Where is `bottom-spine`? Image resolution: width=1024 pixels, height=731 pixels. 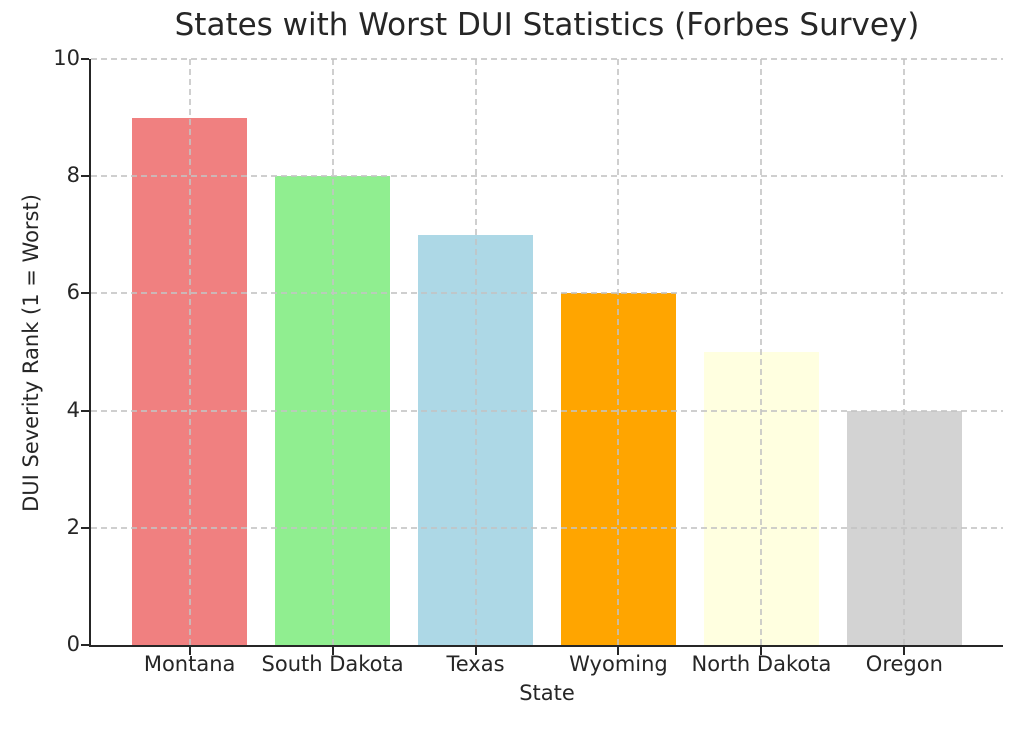 bottom-spine is located at coordinates (546, 646).